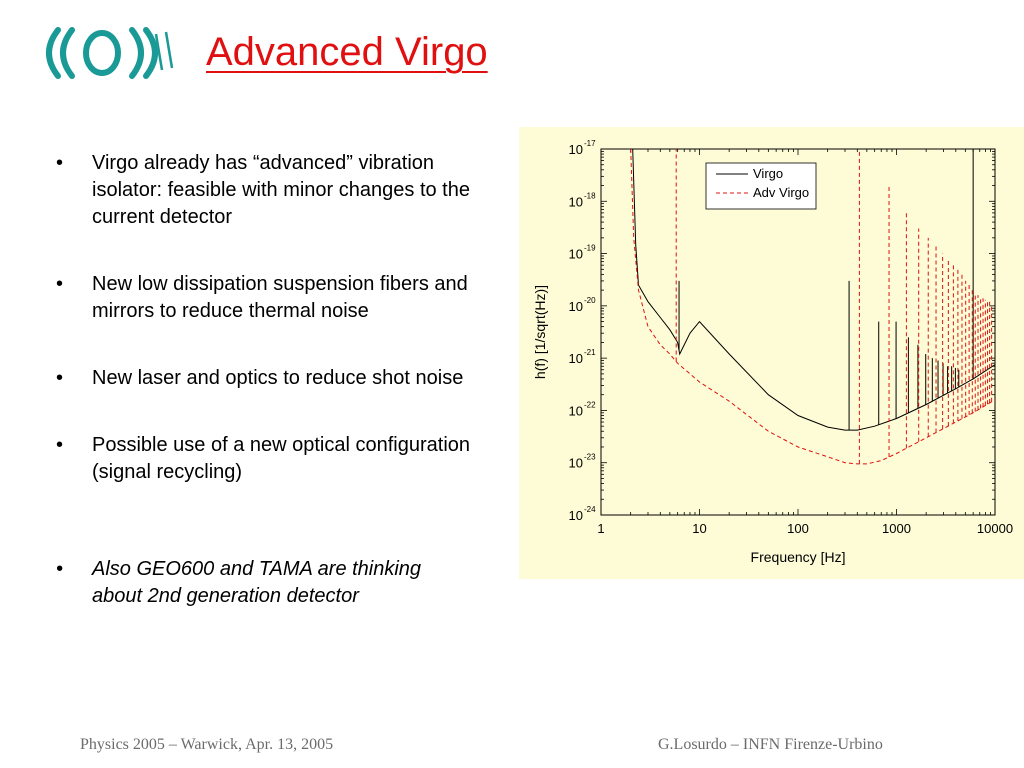  I want to click on virgo-logo-icon, so click(110, 53).